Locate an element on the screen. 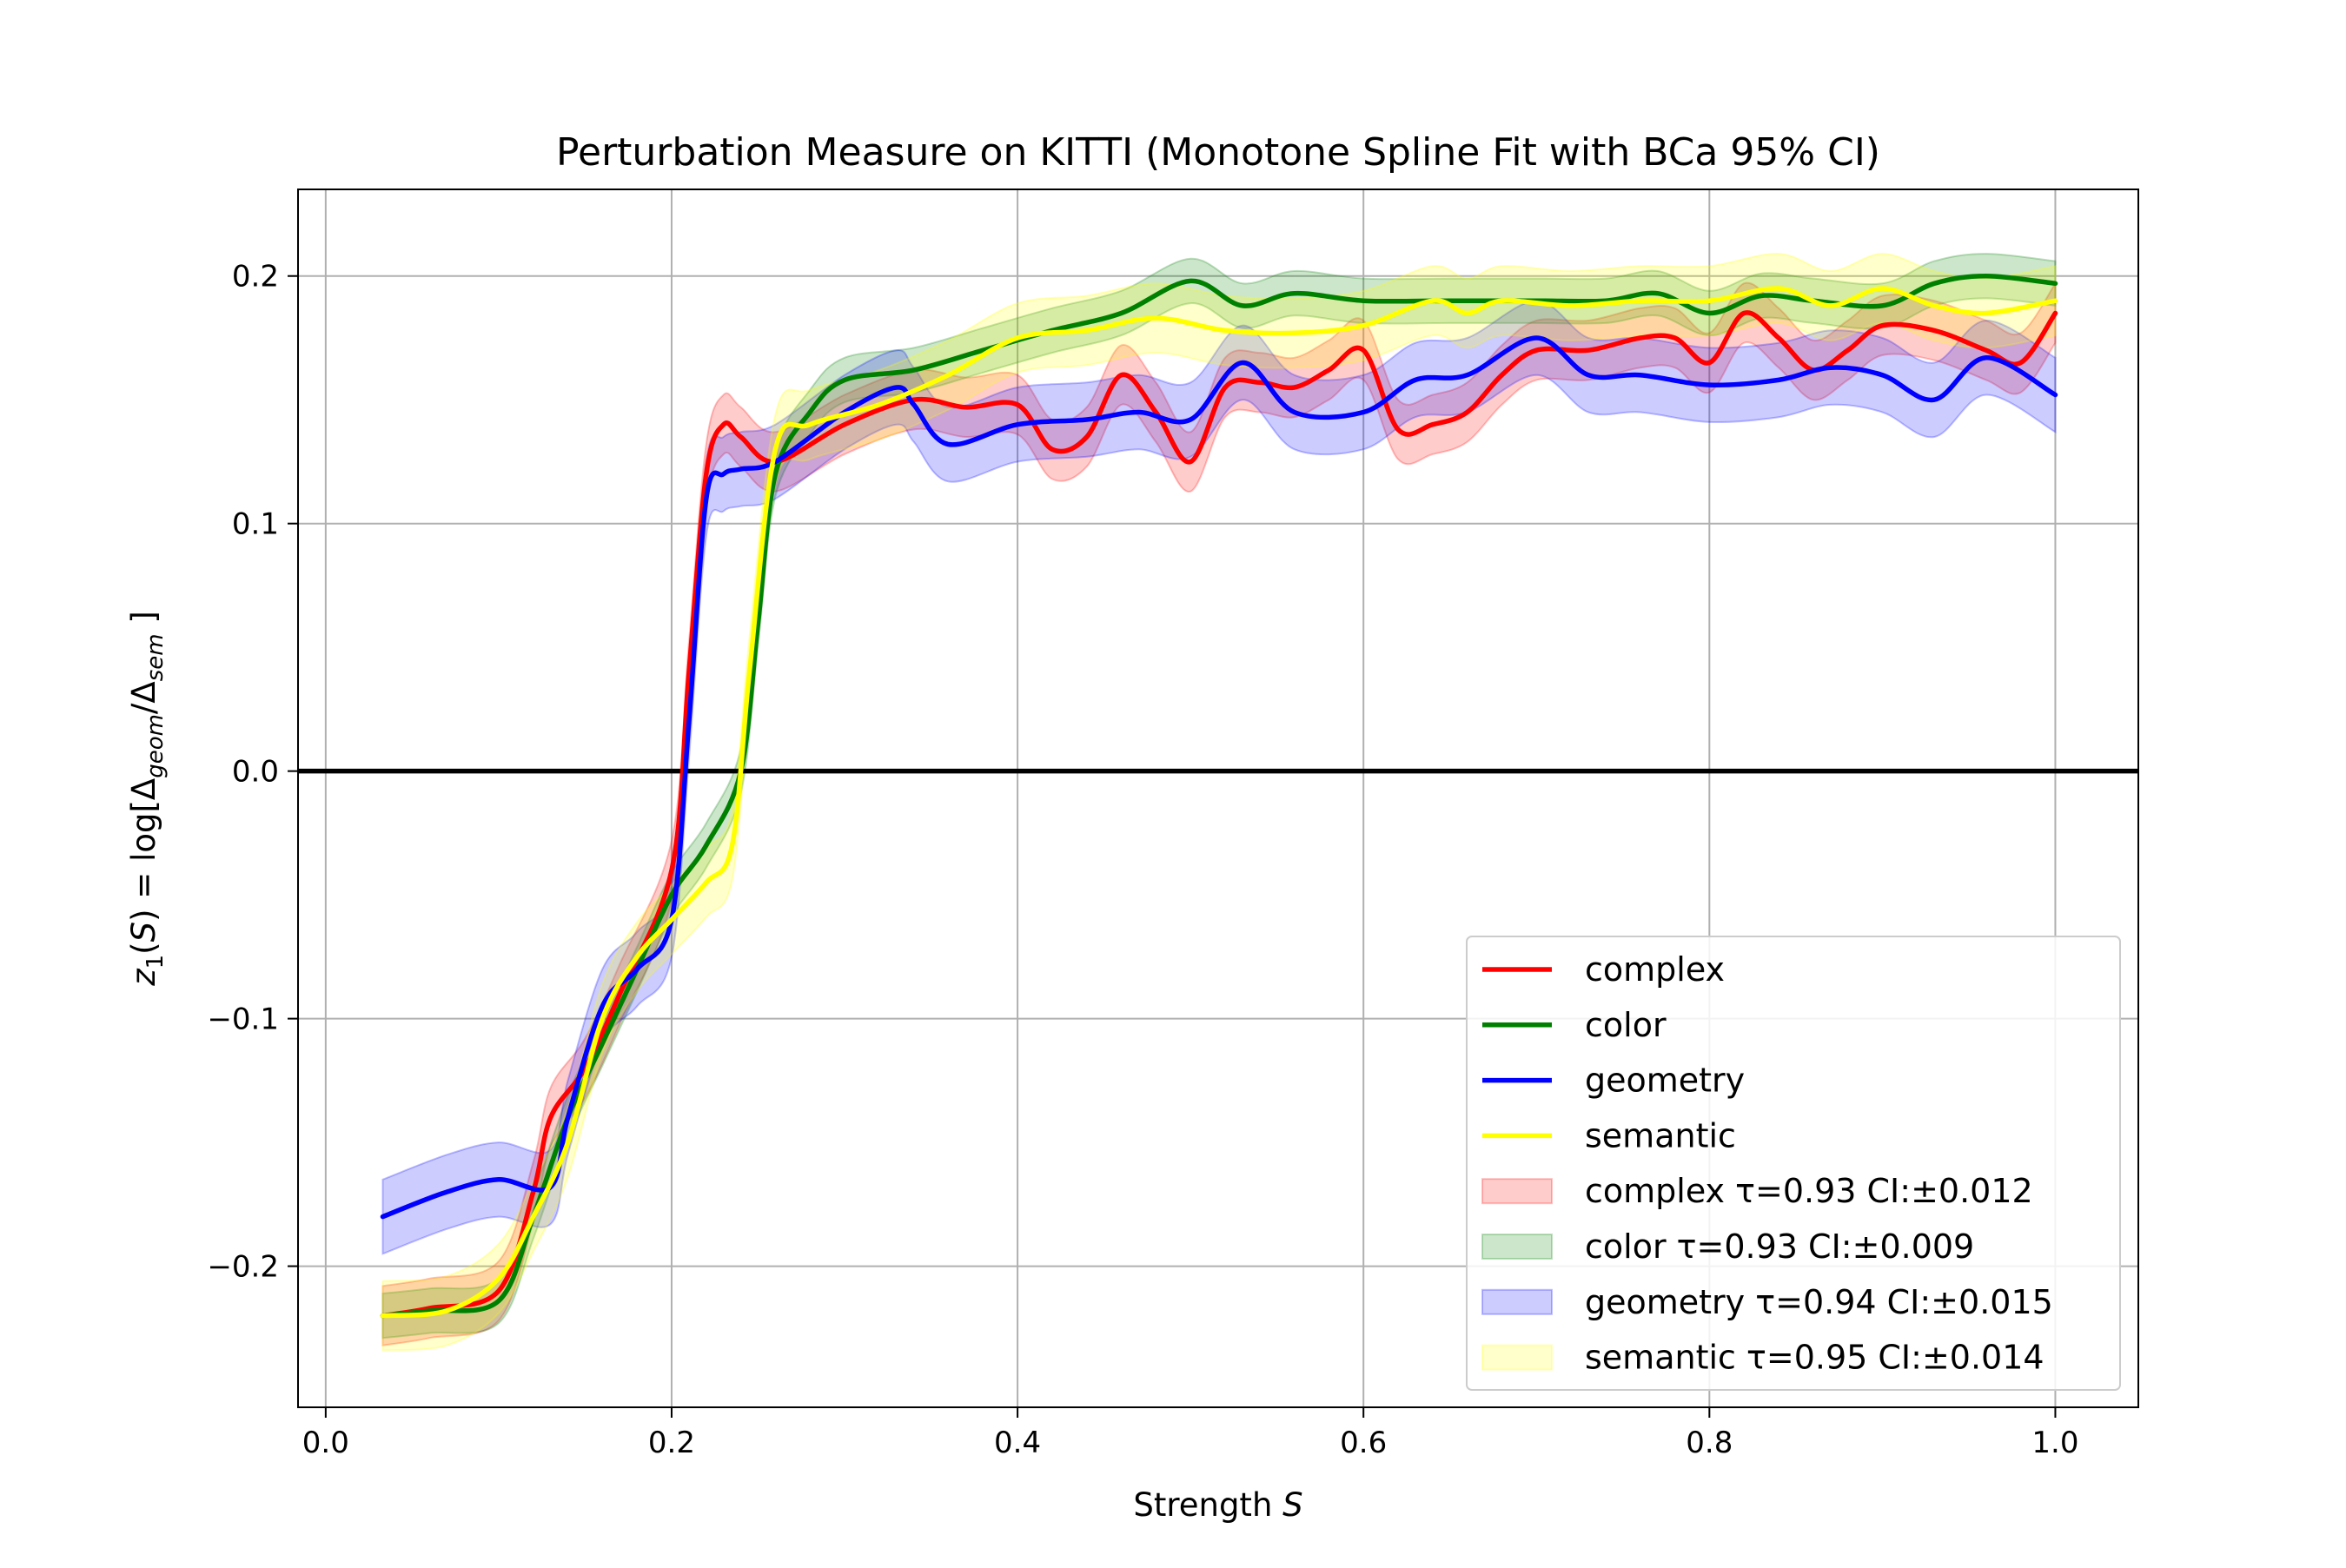 The width and height of the screenshot is (2346, 1568). x-tick-label: 0.8 is located at coordinates (1709, 1443).